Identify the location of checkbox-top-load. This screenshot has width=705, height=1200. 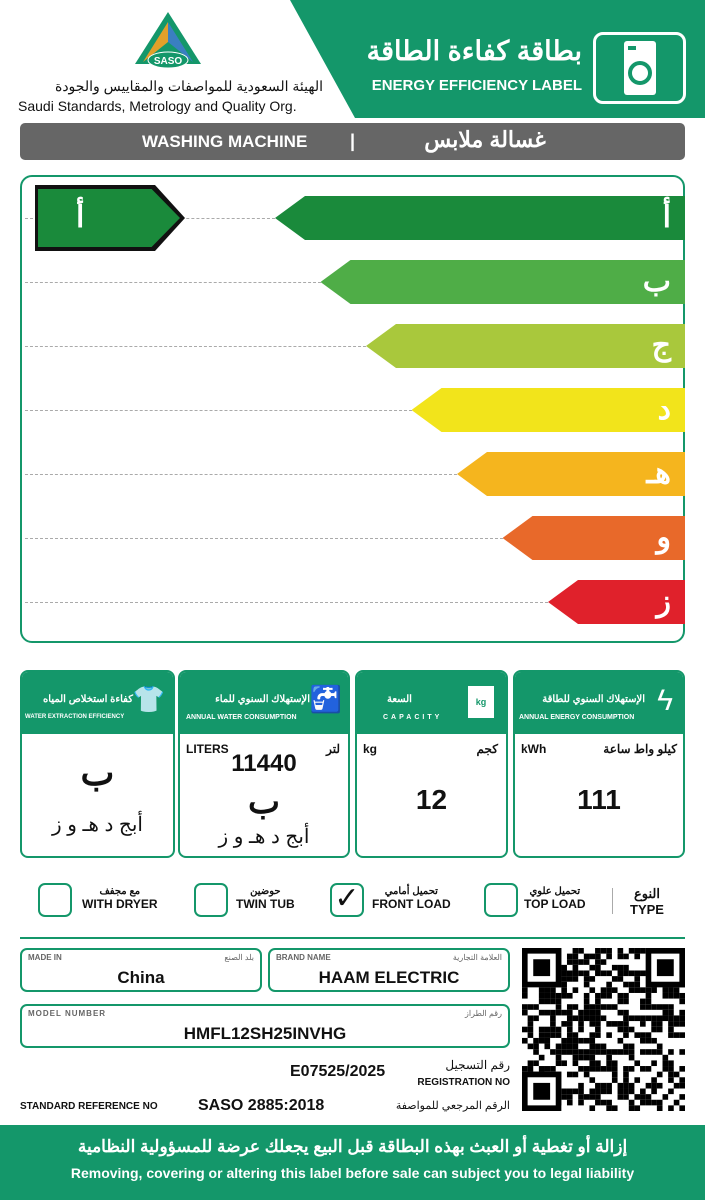
(501, 900).